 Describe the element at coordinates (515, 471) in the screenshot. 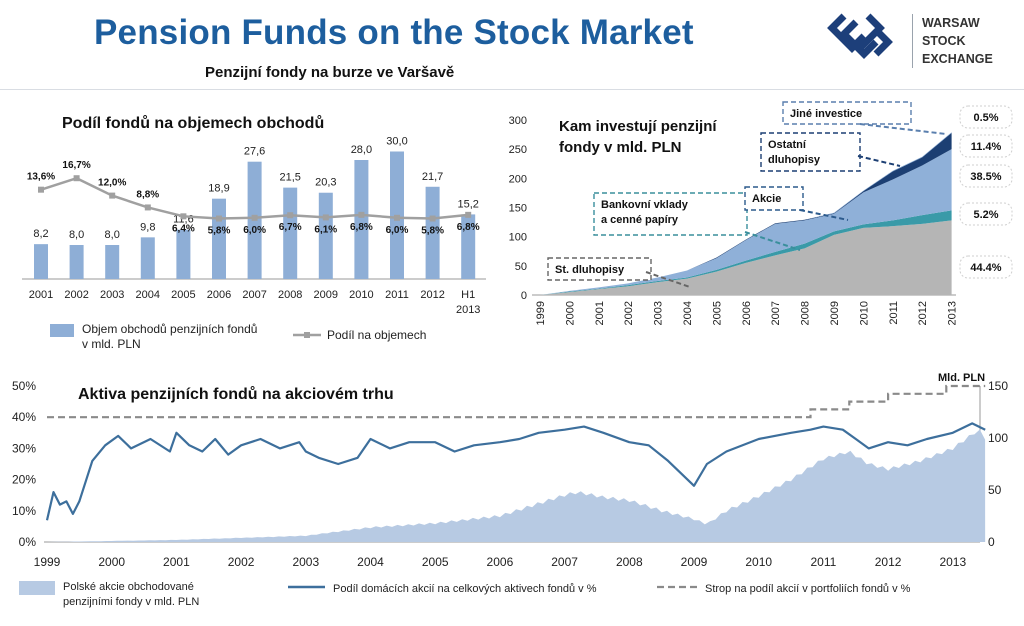

I see `equity-share-line` at that location.